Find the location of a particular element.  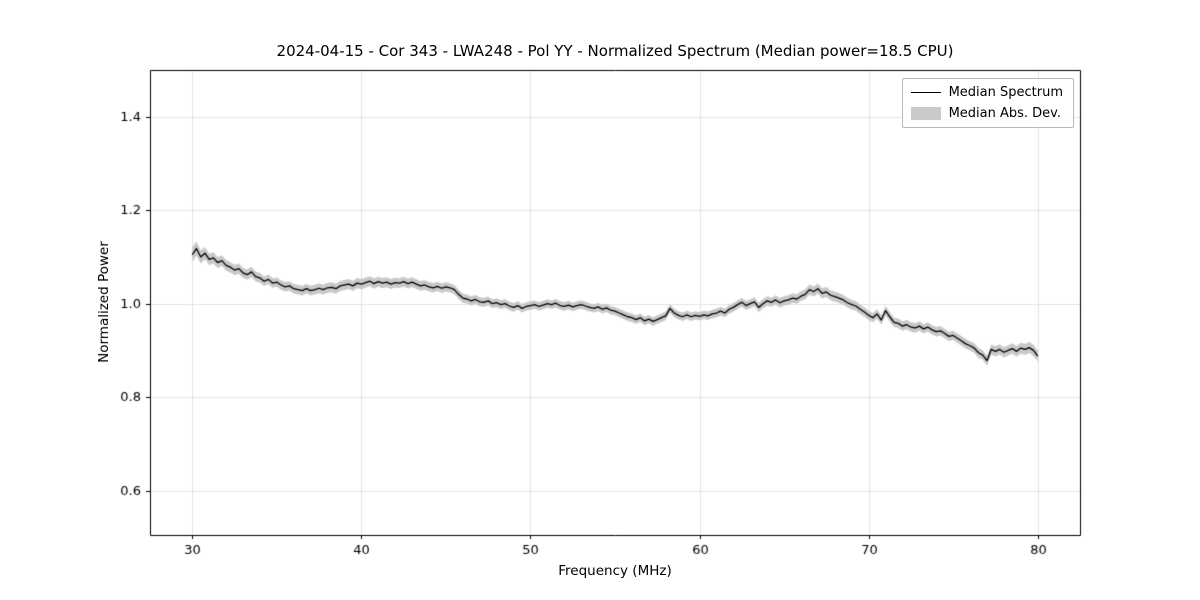

legend-patch-sample-icon is located at coordinates (925, 113).